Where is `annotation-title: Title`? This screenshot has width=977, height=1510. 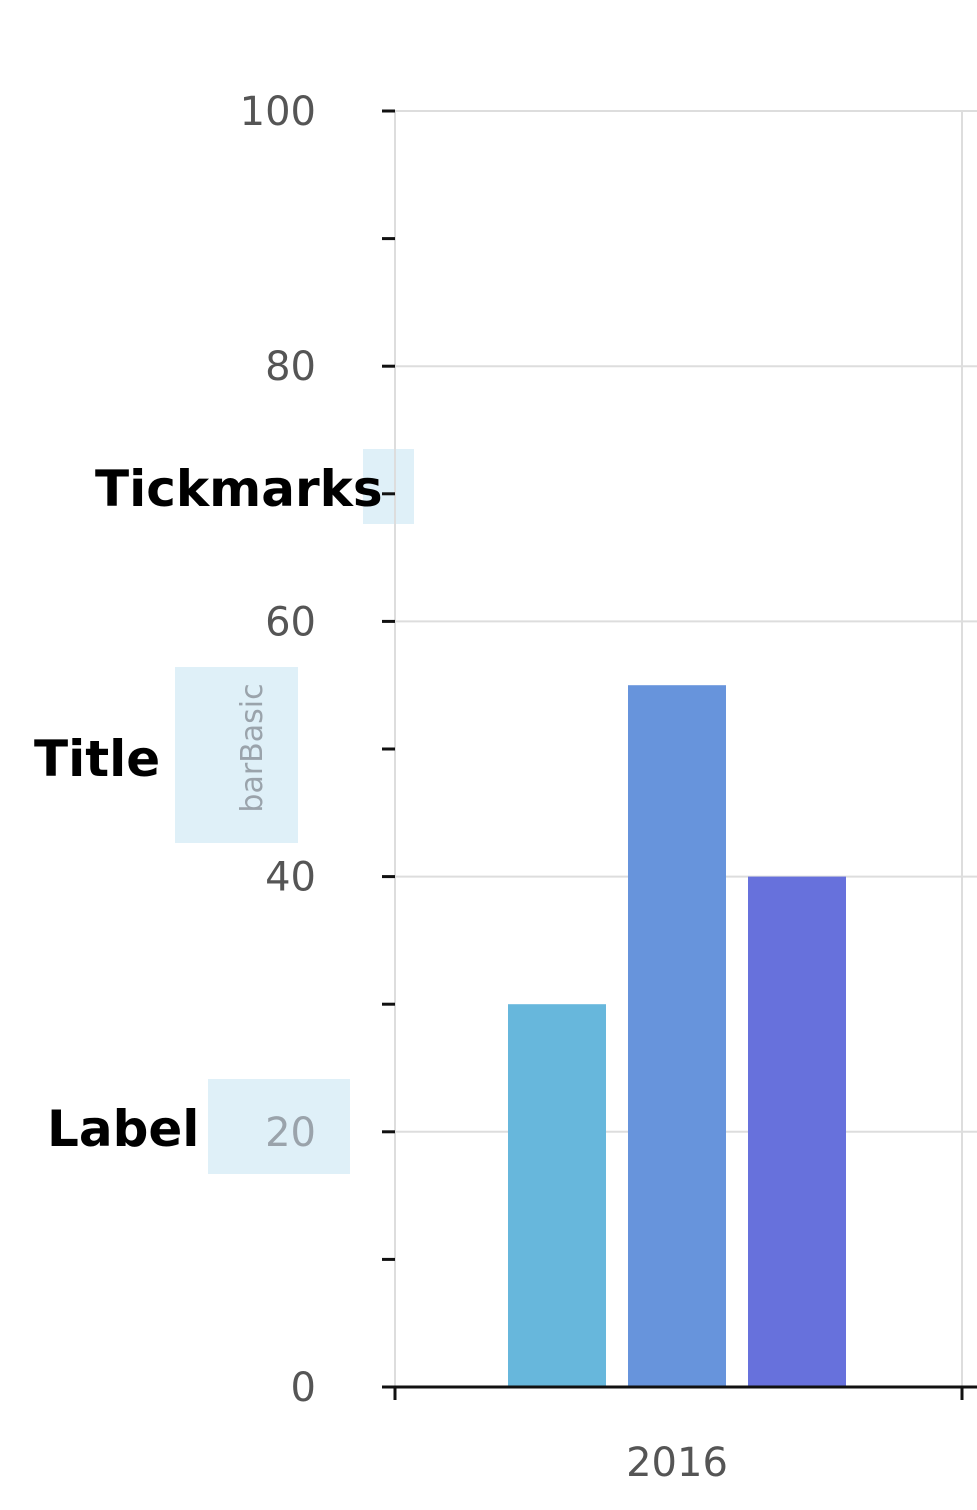 annotation-title: Title is located at coordinates (97, 759).